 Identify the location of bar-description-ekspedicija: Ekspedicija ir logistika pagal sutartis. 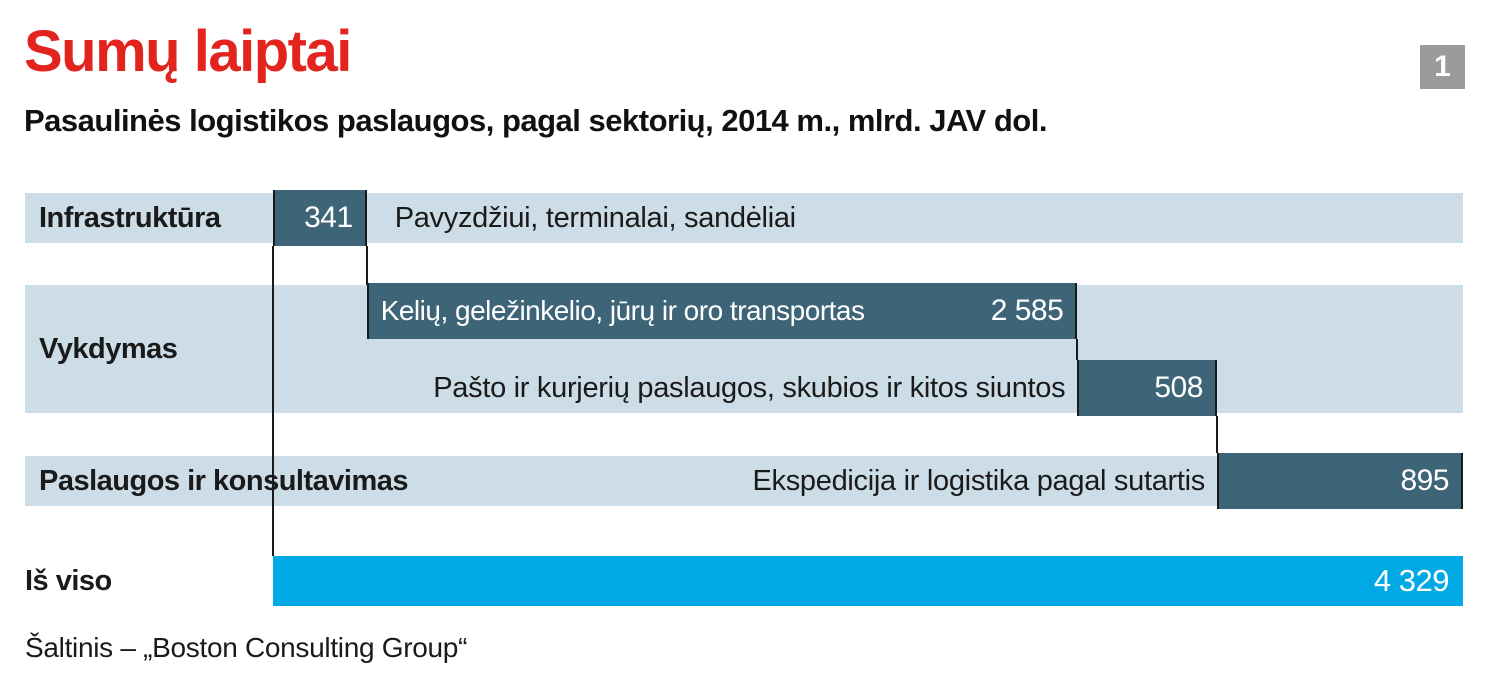
(978, 481).